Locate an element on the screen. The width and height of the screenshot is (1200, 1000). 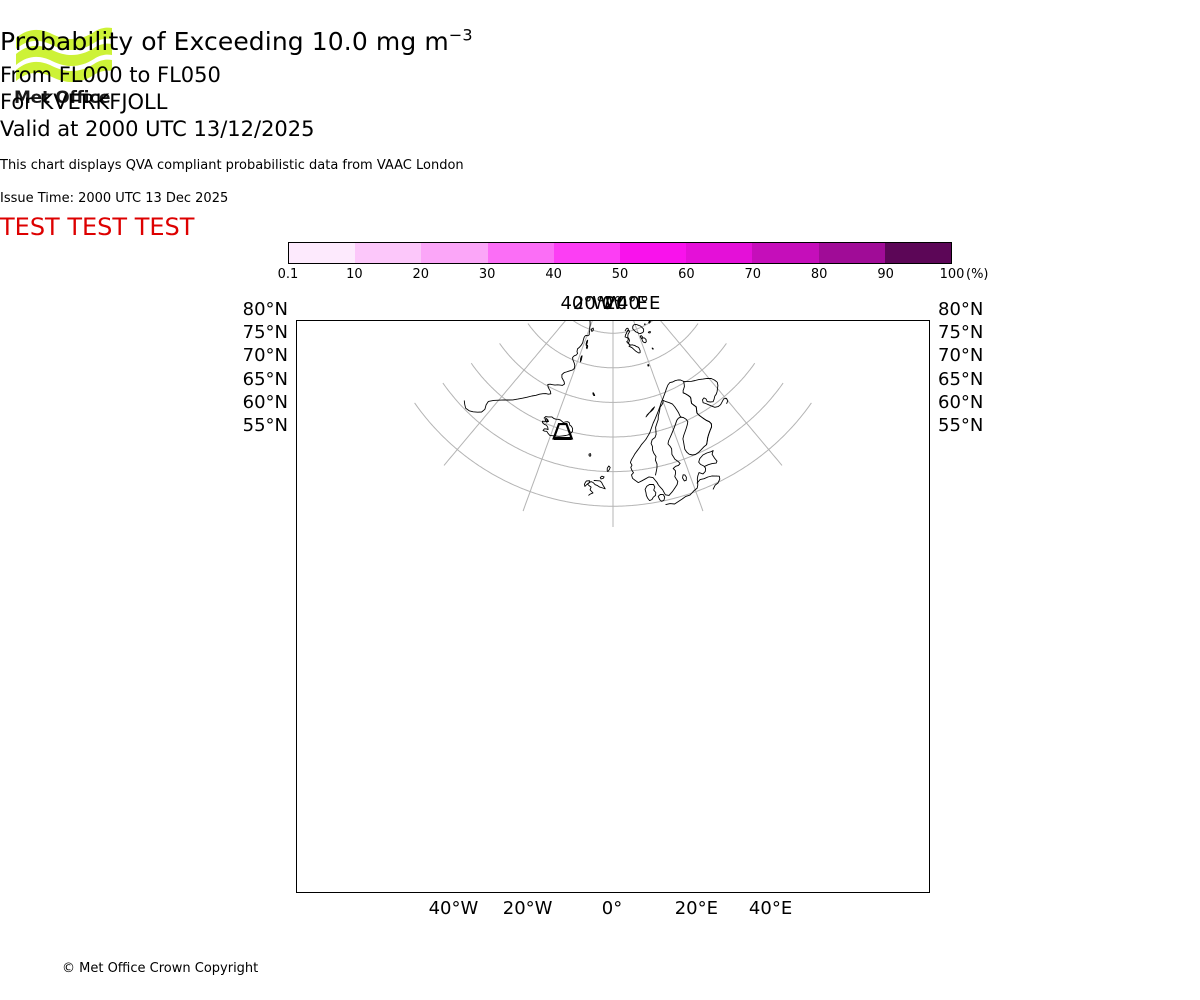
coastline-scandinavia is located at coordinates (671, 437).